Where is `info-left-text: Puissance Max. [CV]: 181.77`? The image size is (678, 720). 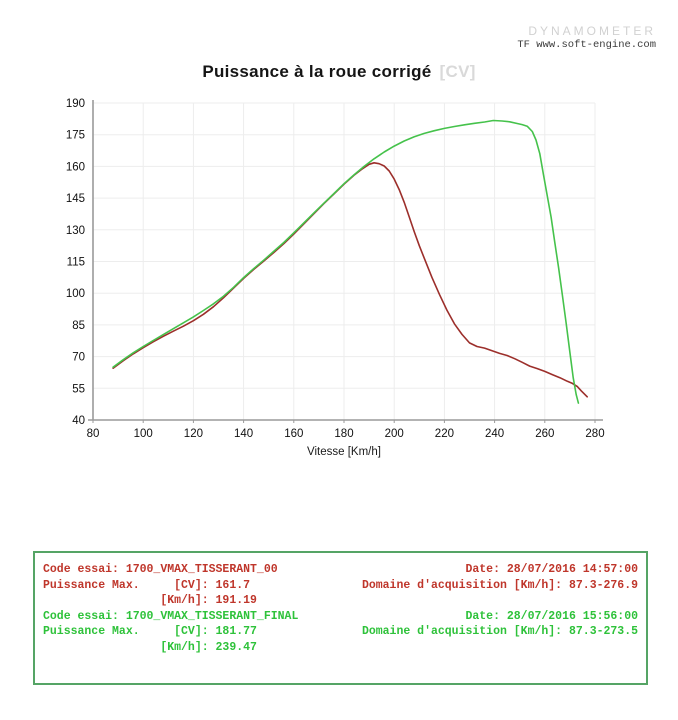 info-left-text: Puissance Max. [CV]: 181.77 is located at coordinates (150, 631).